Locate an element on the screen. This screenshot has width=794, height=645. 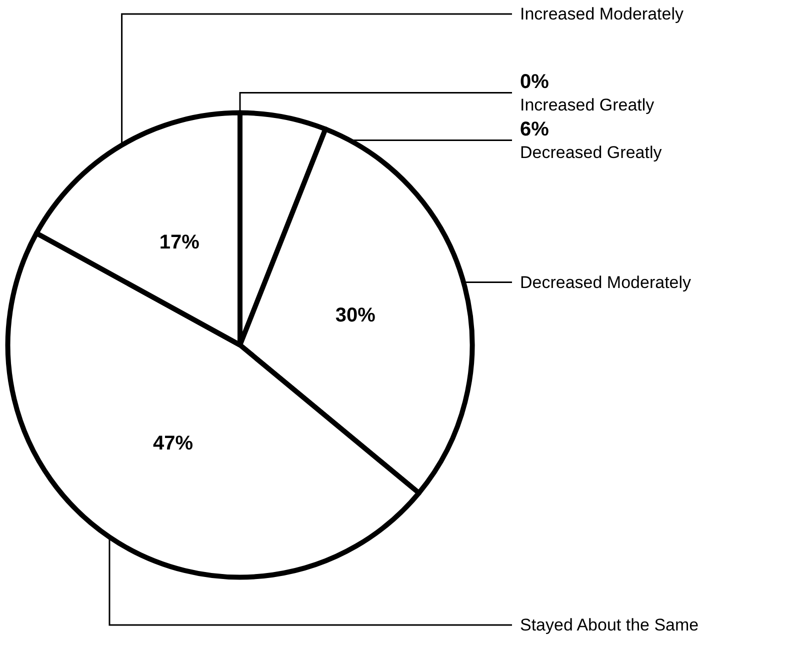
slice-label: Increased Moderately is located at coordinates (602, 14).